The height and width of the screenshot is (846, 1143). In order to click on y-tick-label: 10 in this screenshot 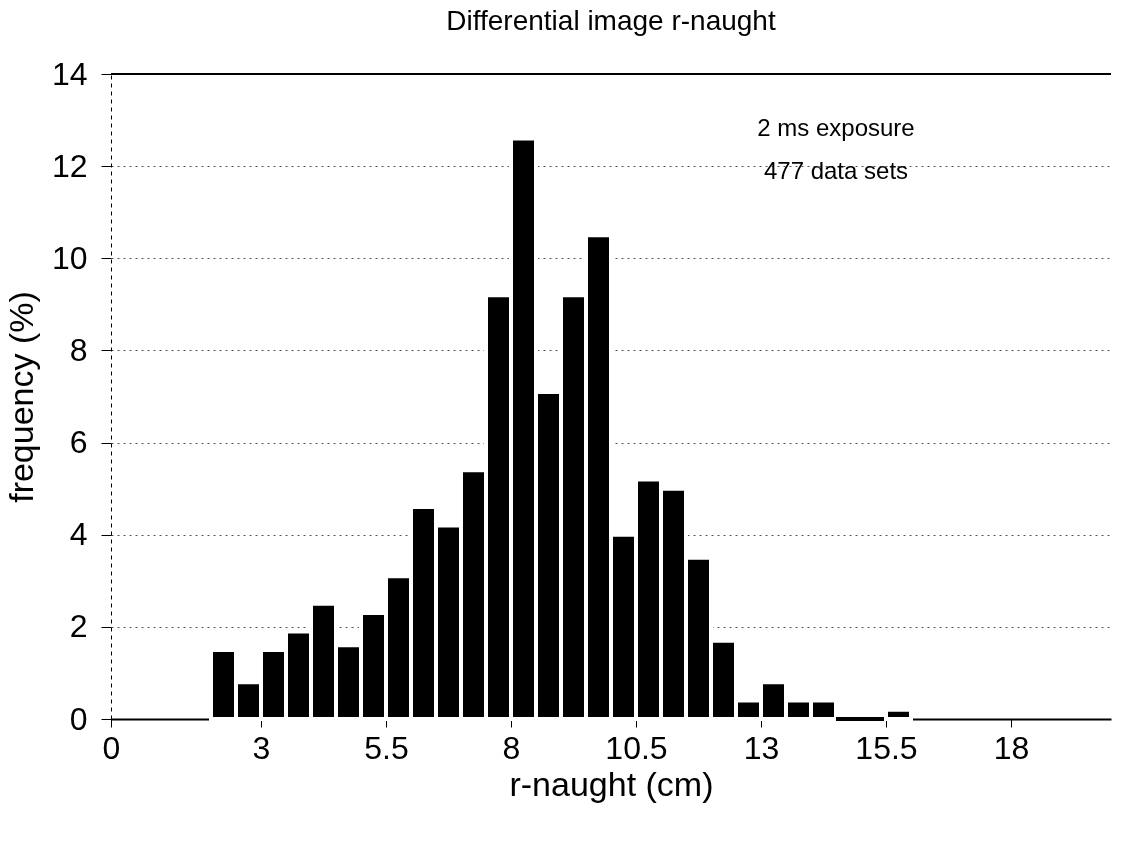, I will do `click(69, 257)`.